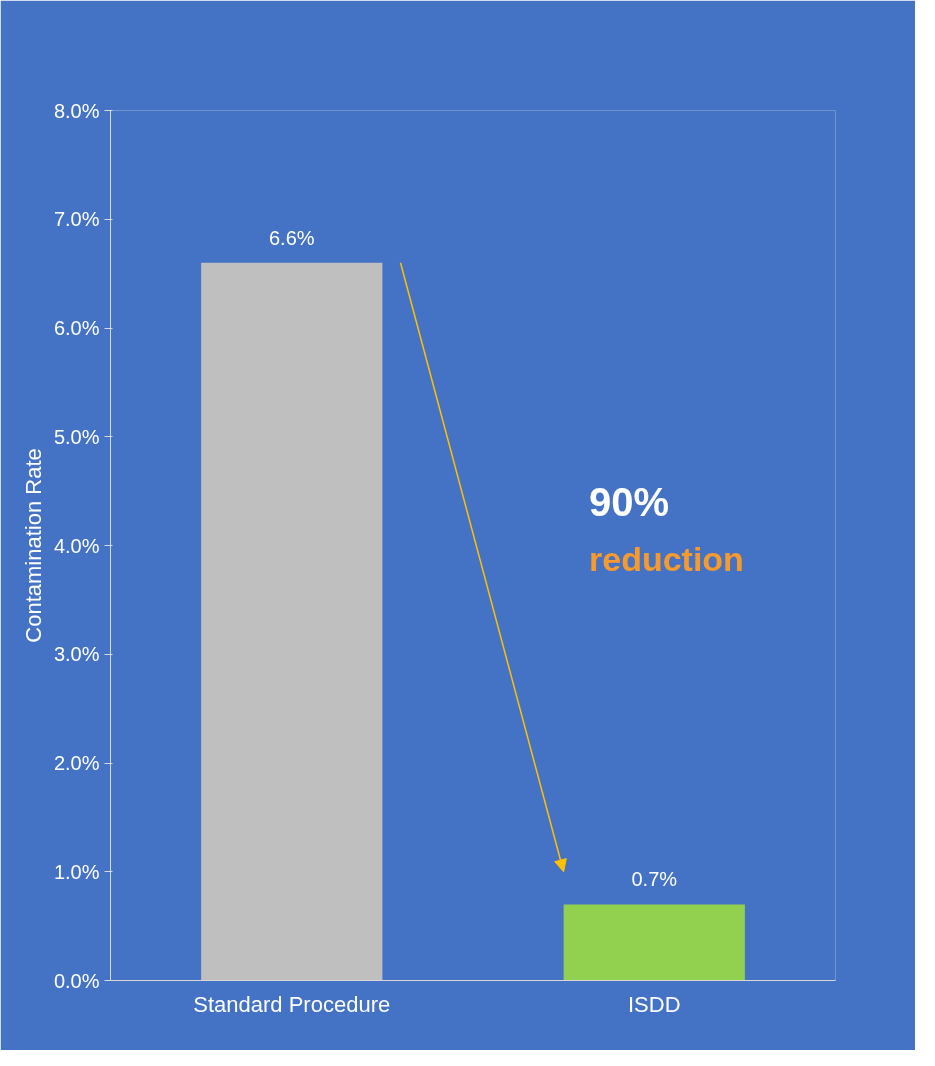  I want to click on y-tick-label: 6.0%, so click(76, 328).